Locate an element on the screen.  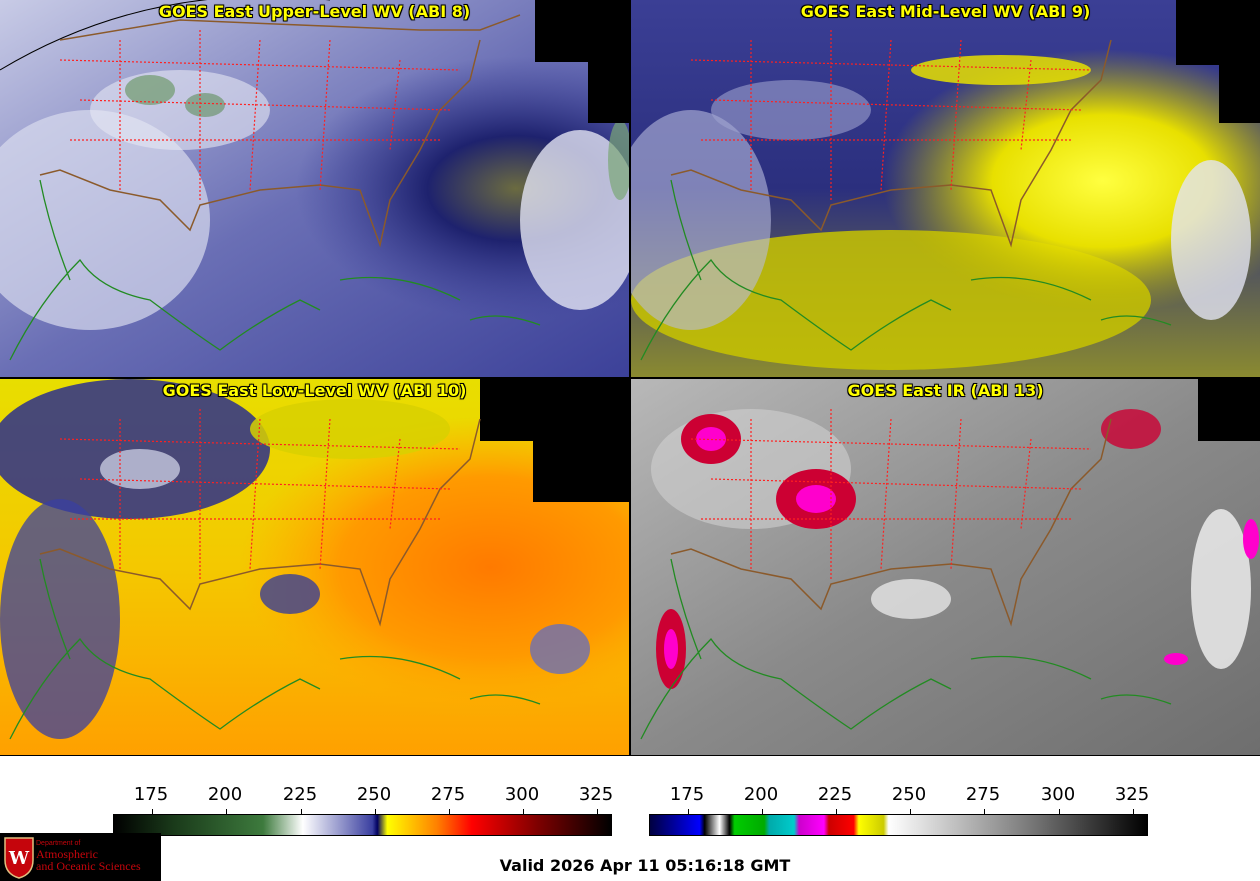
ir-tick-label: 325 is located at coordinates (1132, 794).